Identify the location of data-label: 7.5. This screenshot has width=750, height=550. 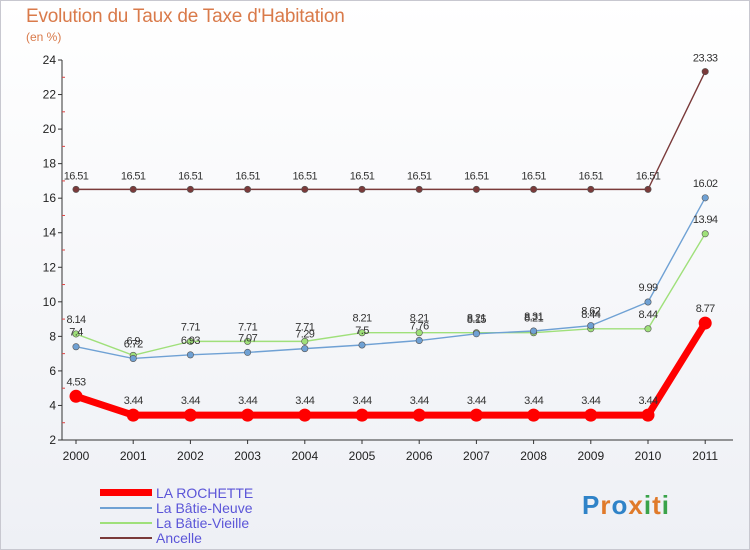
(362, 331).